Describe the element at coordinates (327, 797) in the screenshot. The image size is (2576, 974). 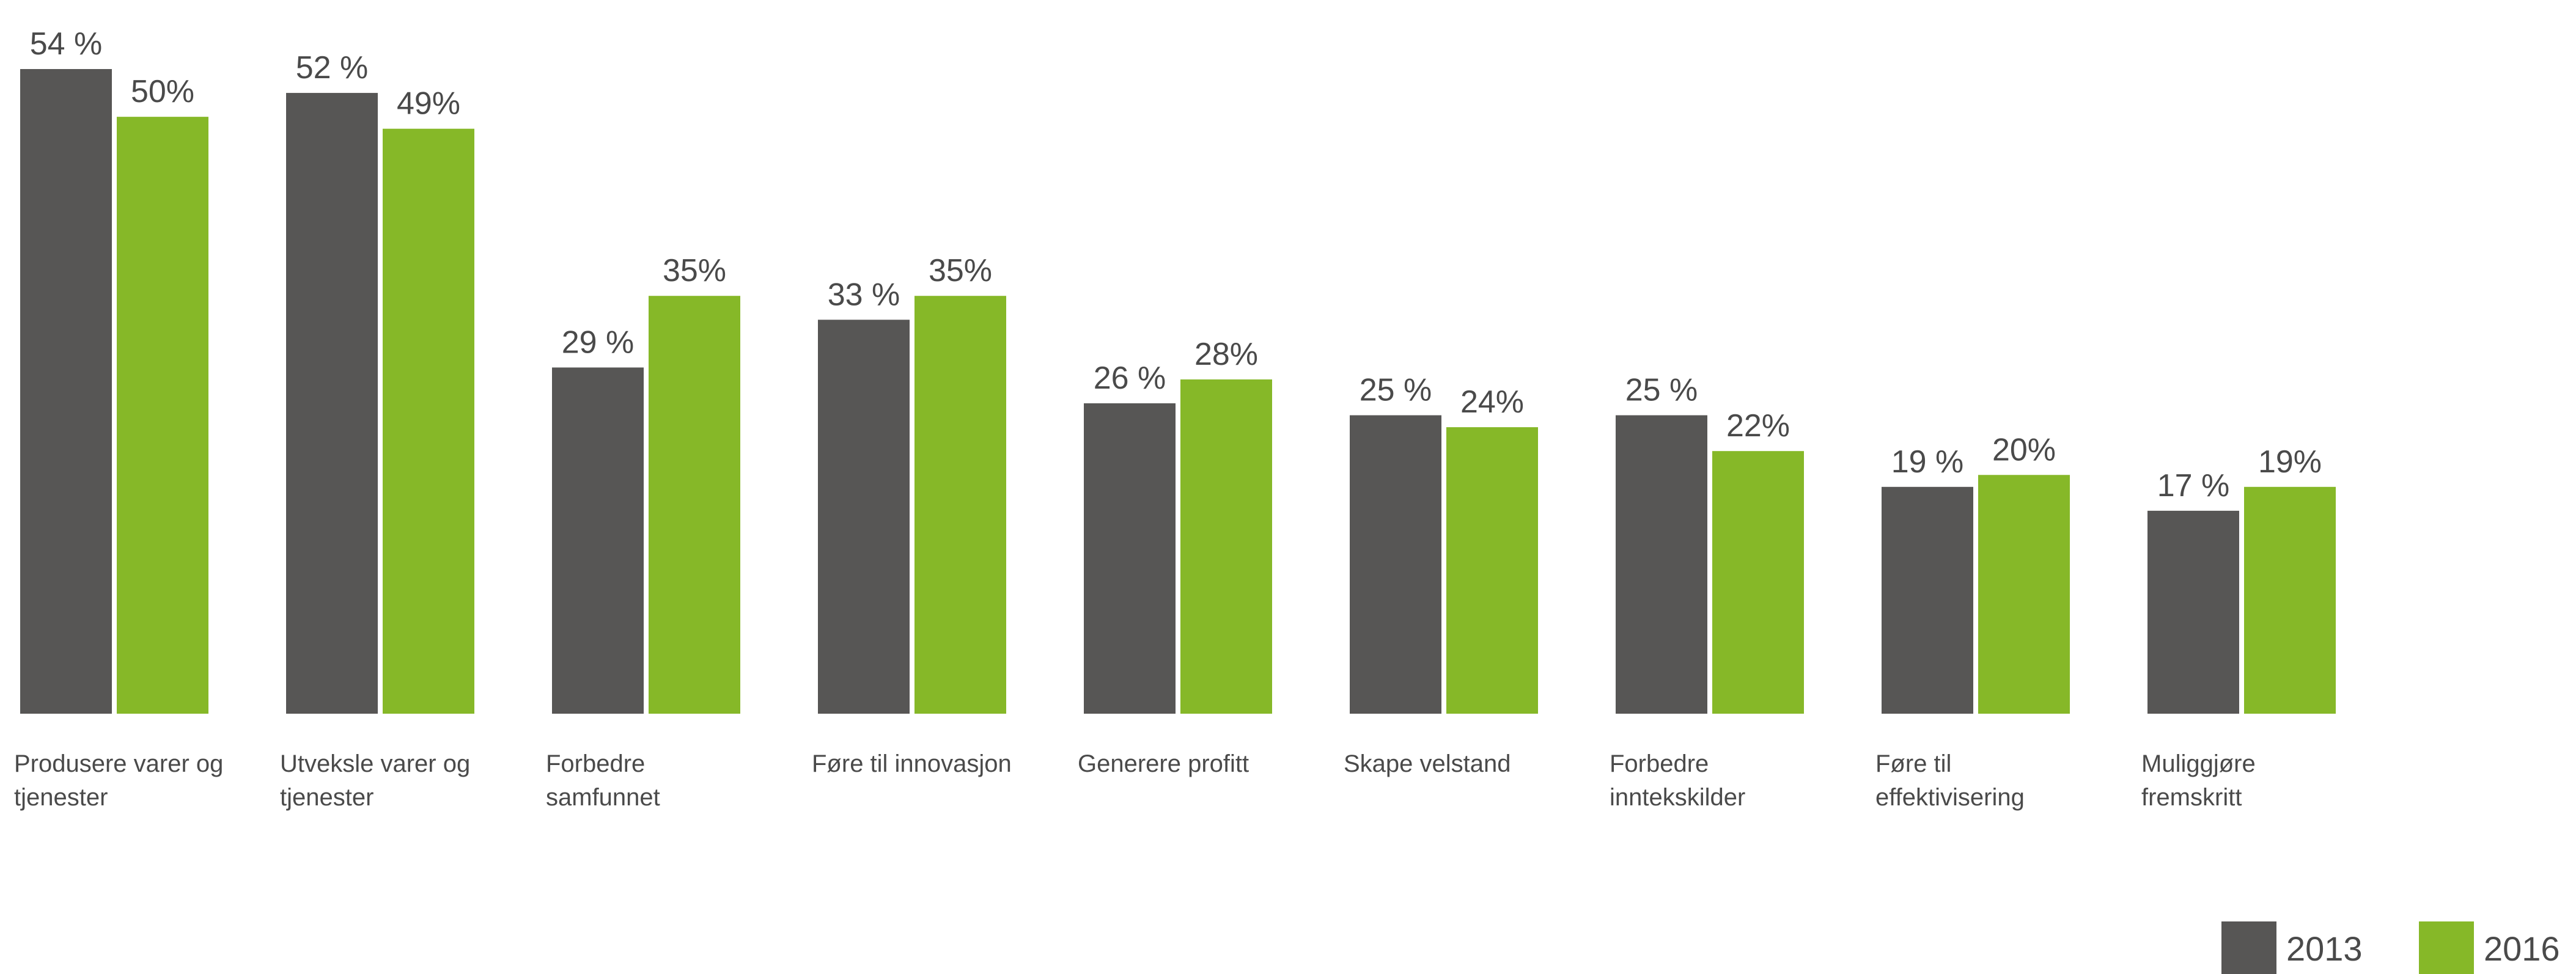
I see `category-label-2-line-2: tjenester` at that location.